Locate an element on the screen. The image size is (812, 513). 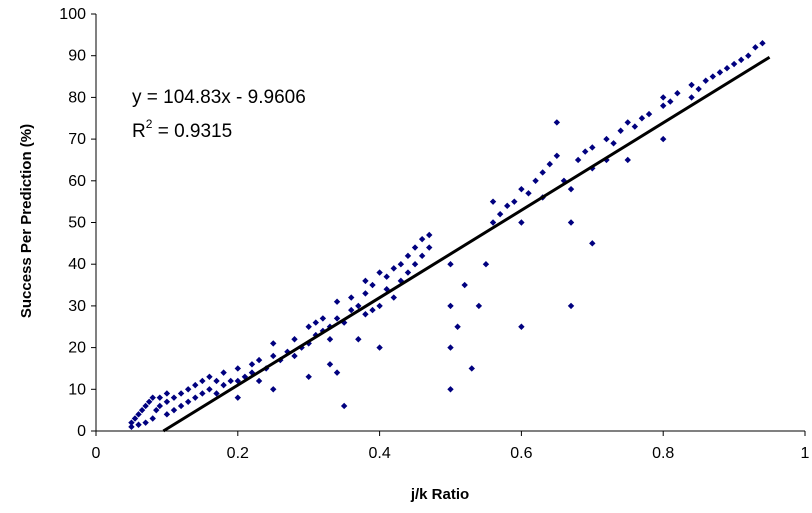
trendline-equation: y = 104.83x - 9.9606 is located at coordinates (219, 97).